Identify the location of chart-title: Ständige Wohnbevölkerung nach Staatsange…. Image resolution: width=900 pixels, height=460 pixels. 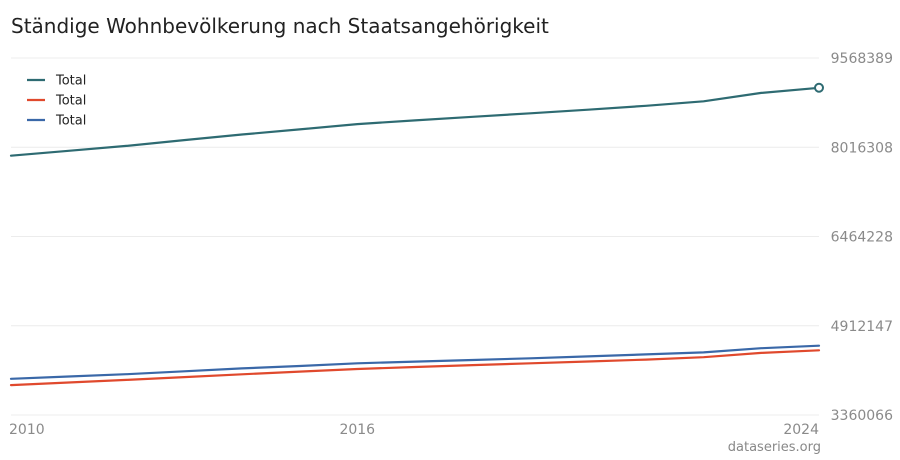
(280, 26).